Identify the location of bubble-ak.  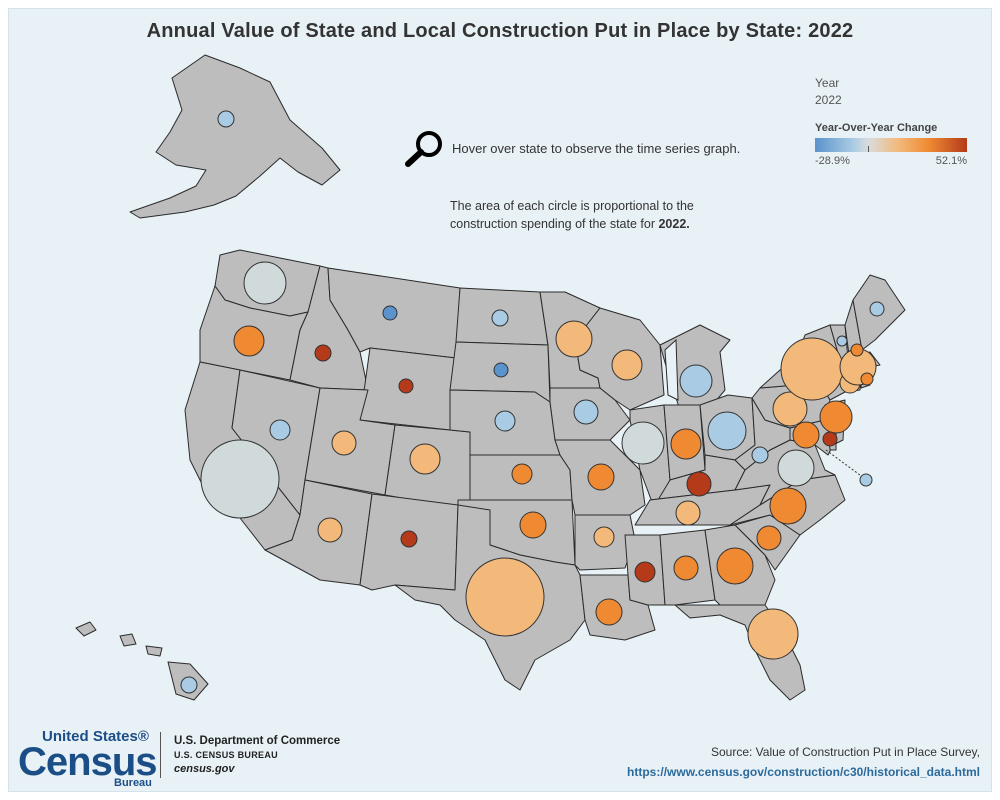
(226, 119).